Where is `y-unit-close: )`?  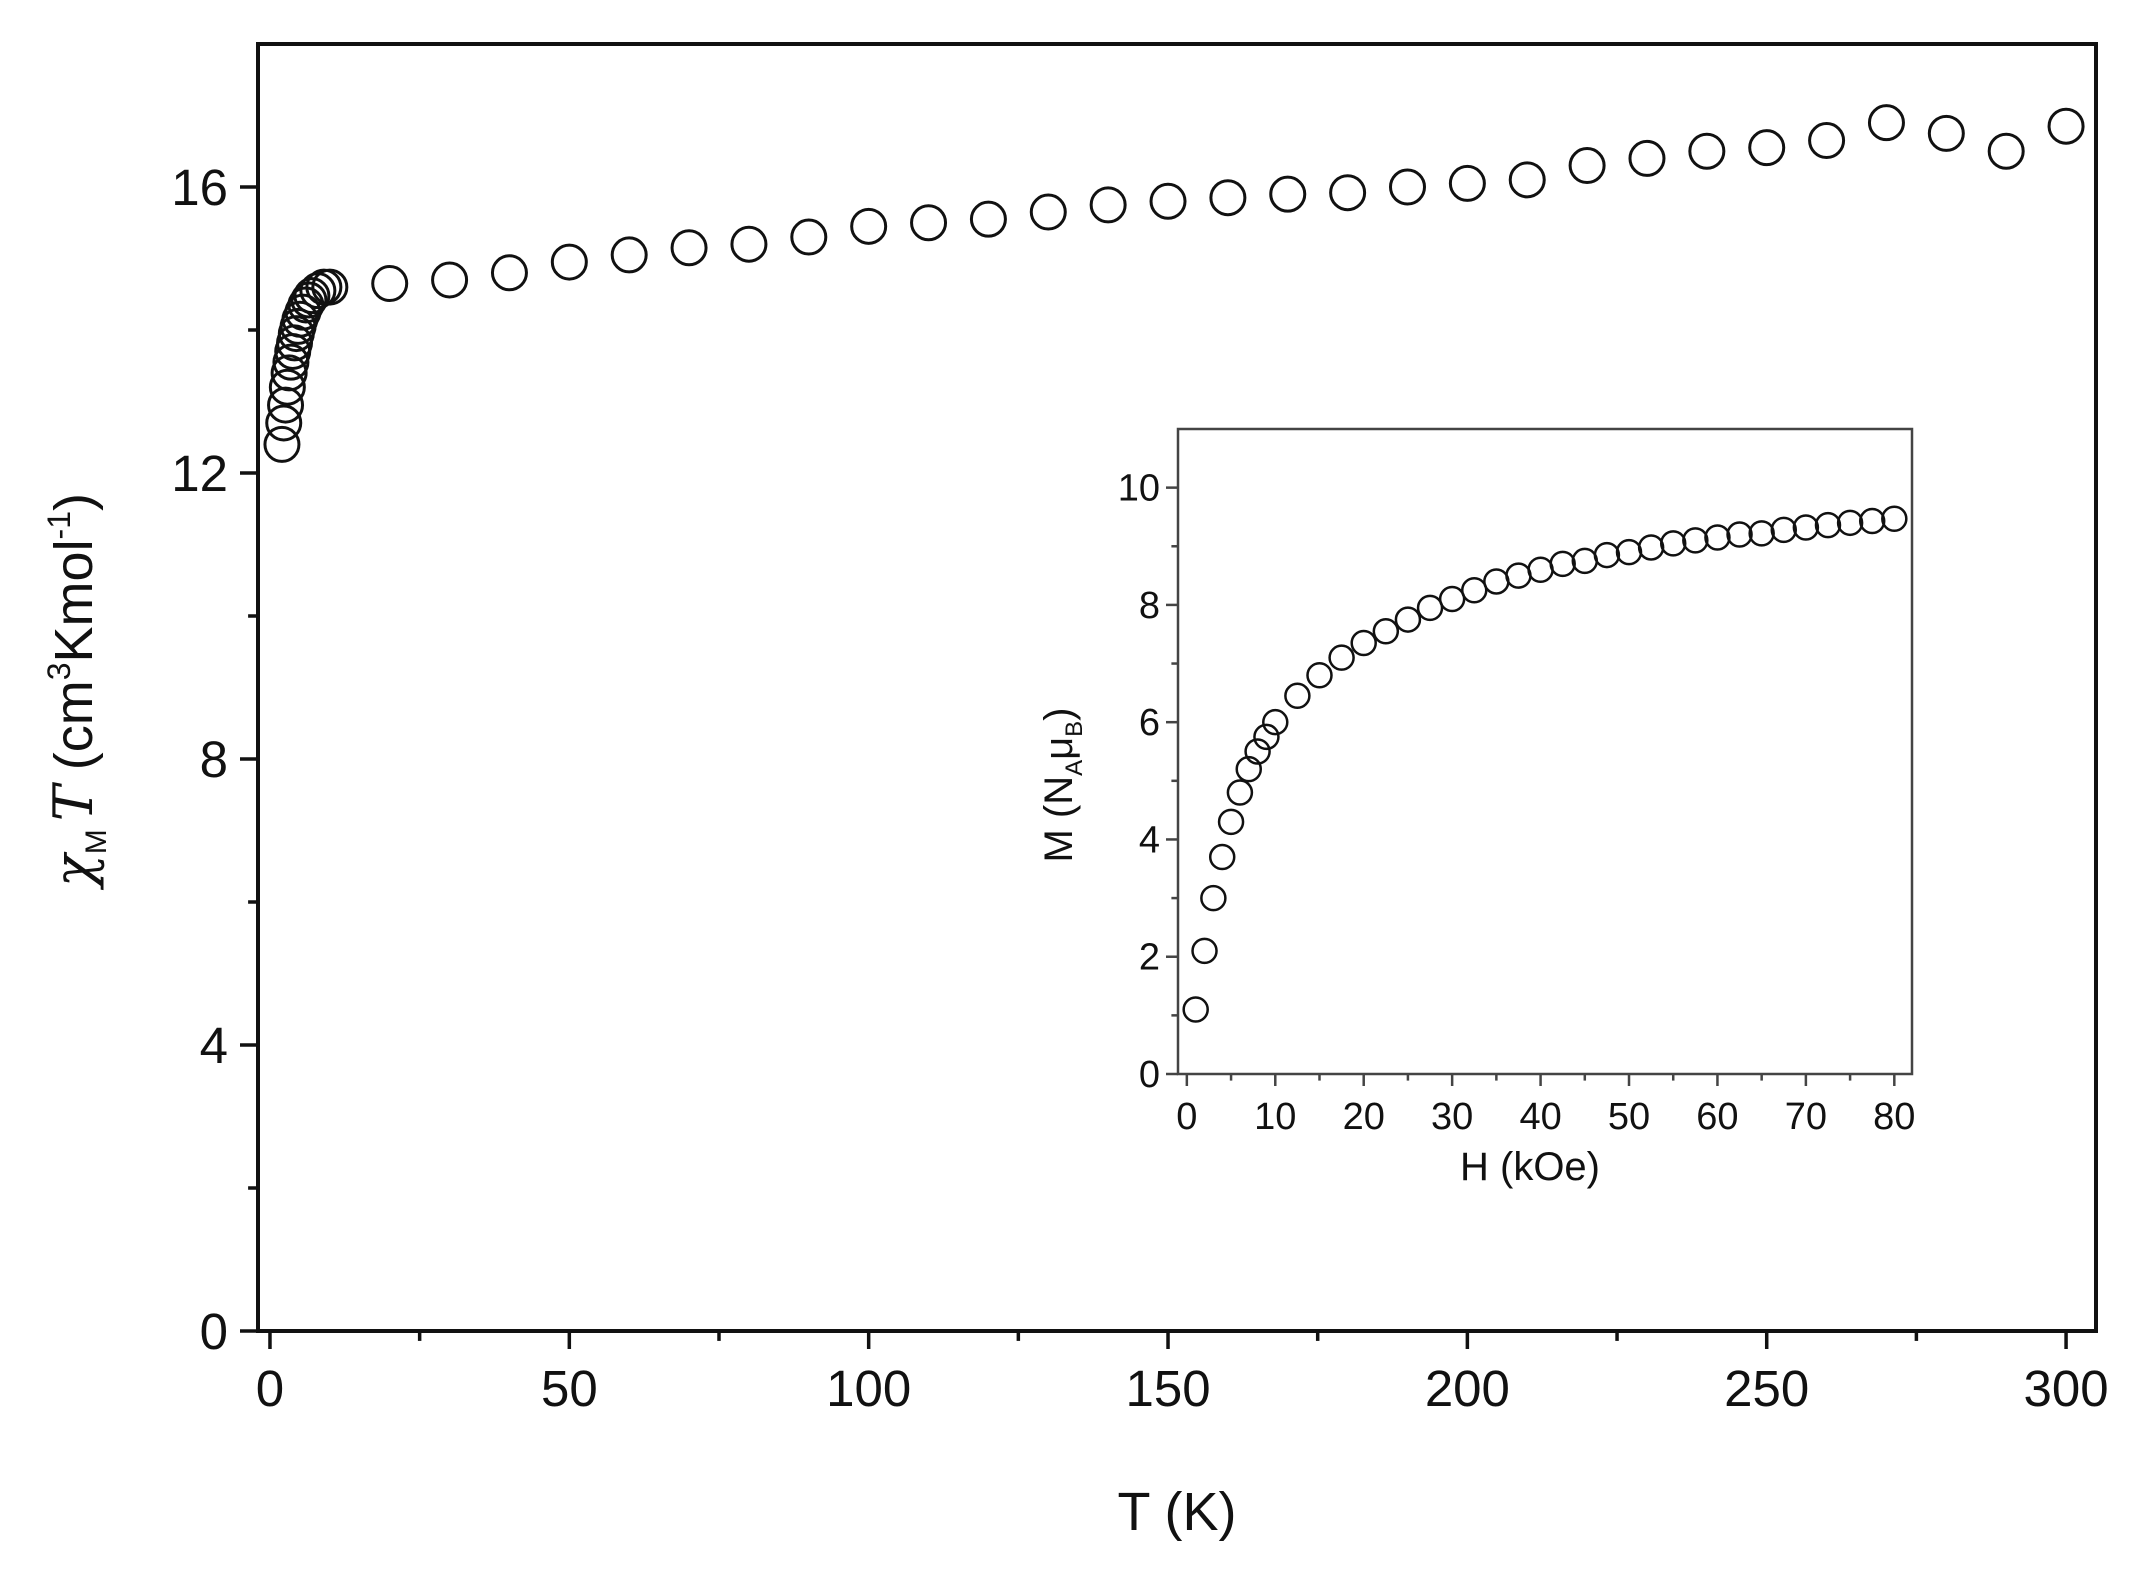
y-unit-close: ) is located at coordinates (74, 502).